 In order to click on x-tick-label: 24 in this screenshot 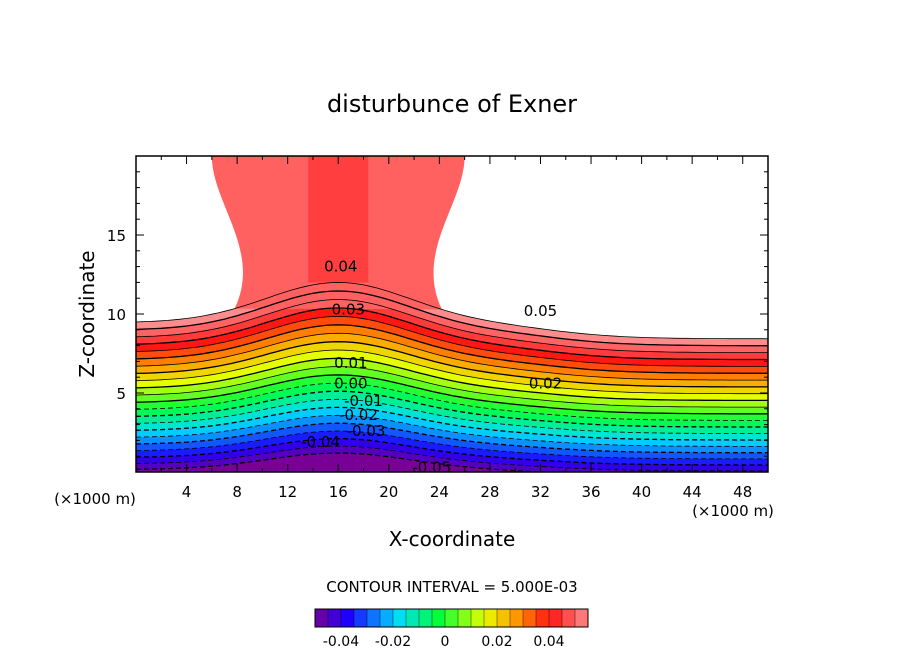, I will do `click(439, 492)`.